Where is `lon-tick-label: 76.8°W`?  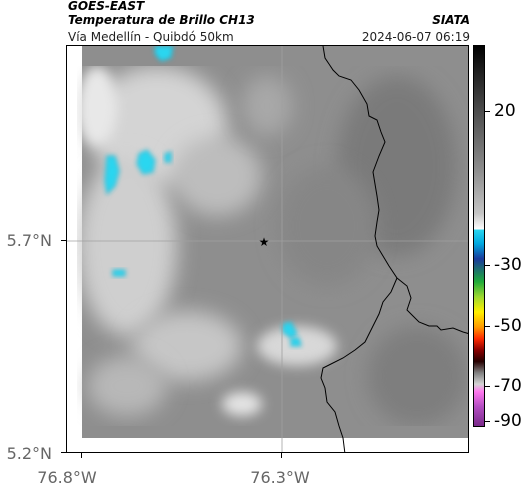
lon-tick-label: 76.8°W is located at coordinates (67, 477).